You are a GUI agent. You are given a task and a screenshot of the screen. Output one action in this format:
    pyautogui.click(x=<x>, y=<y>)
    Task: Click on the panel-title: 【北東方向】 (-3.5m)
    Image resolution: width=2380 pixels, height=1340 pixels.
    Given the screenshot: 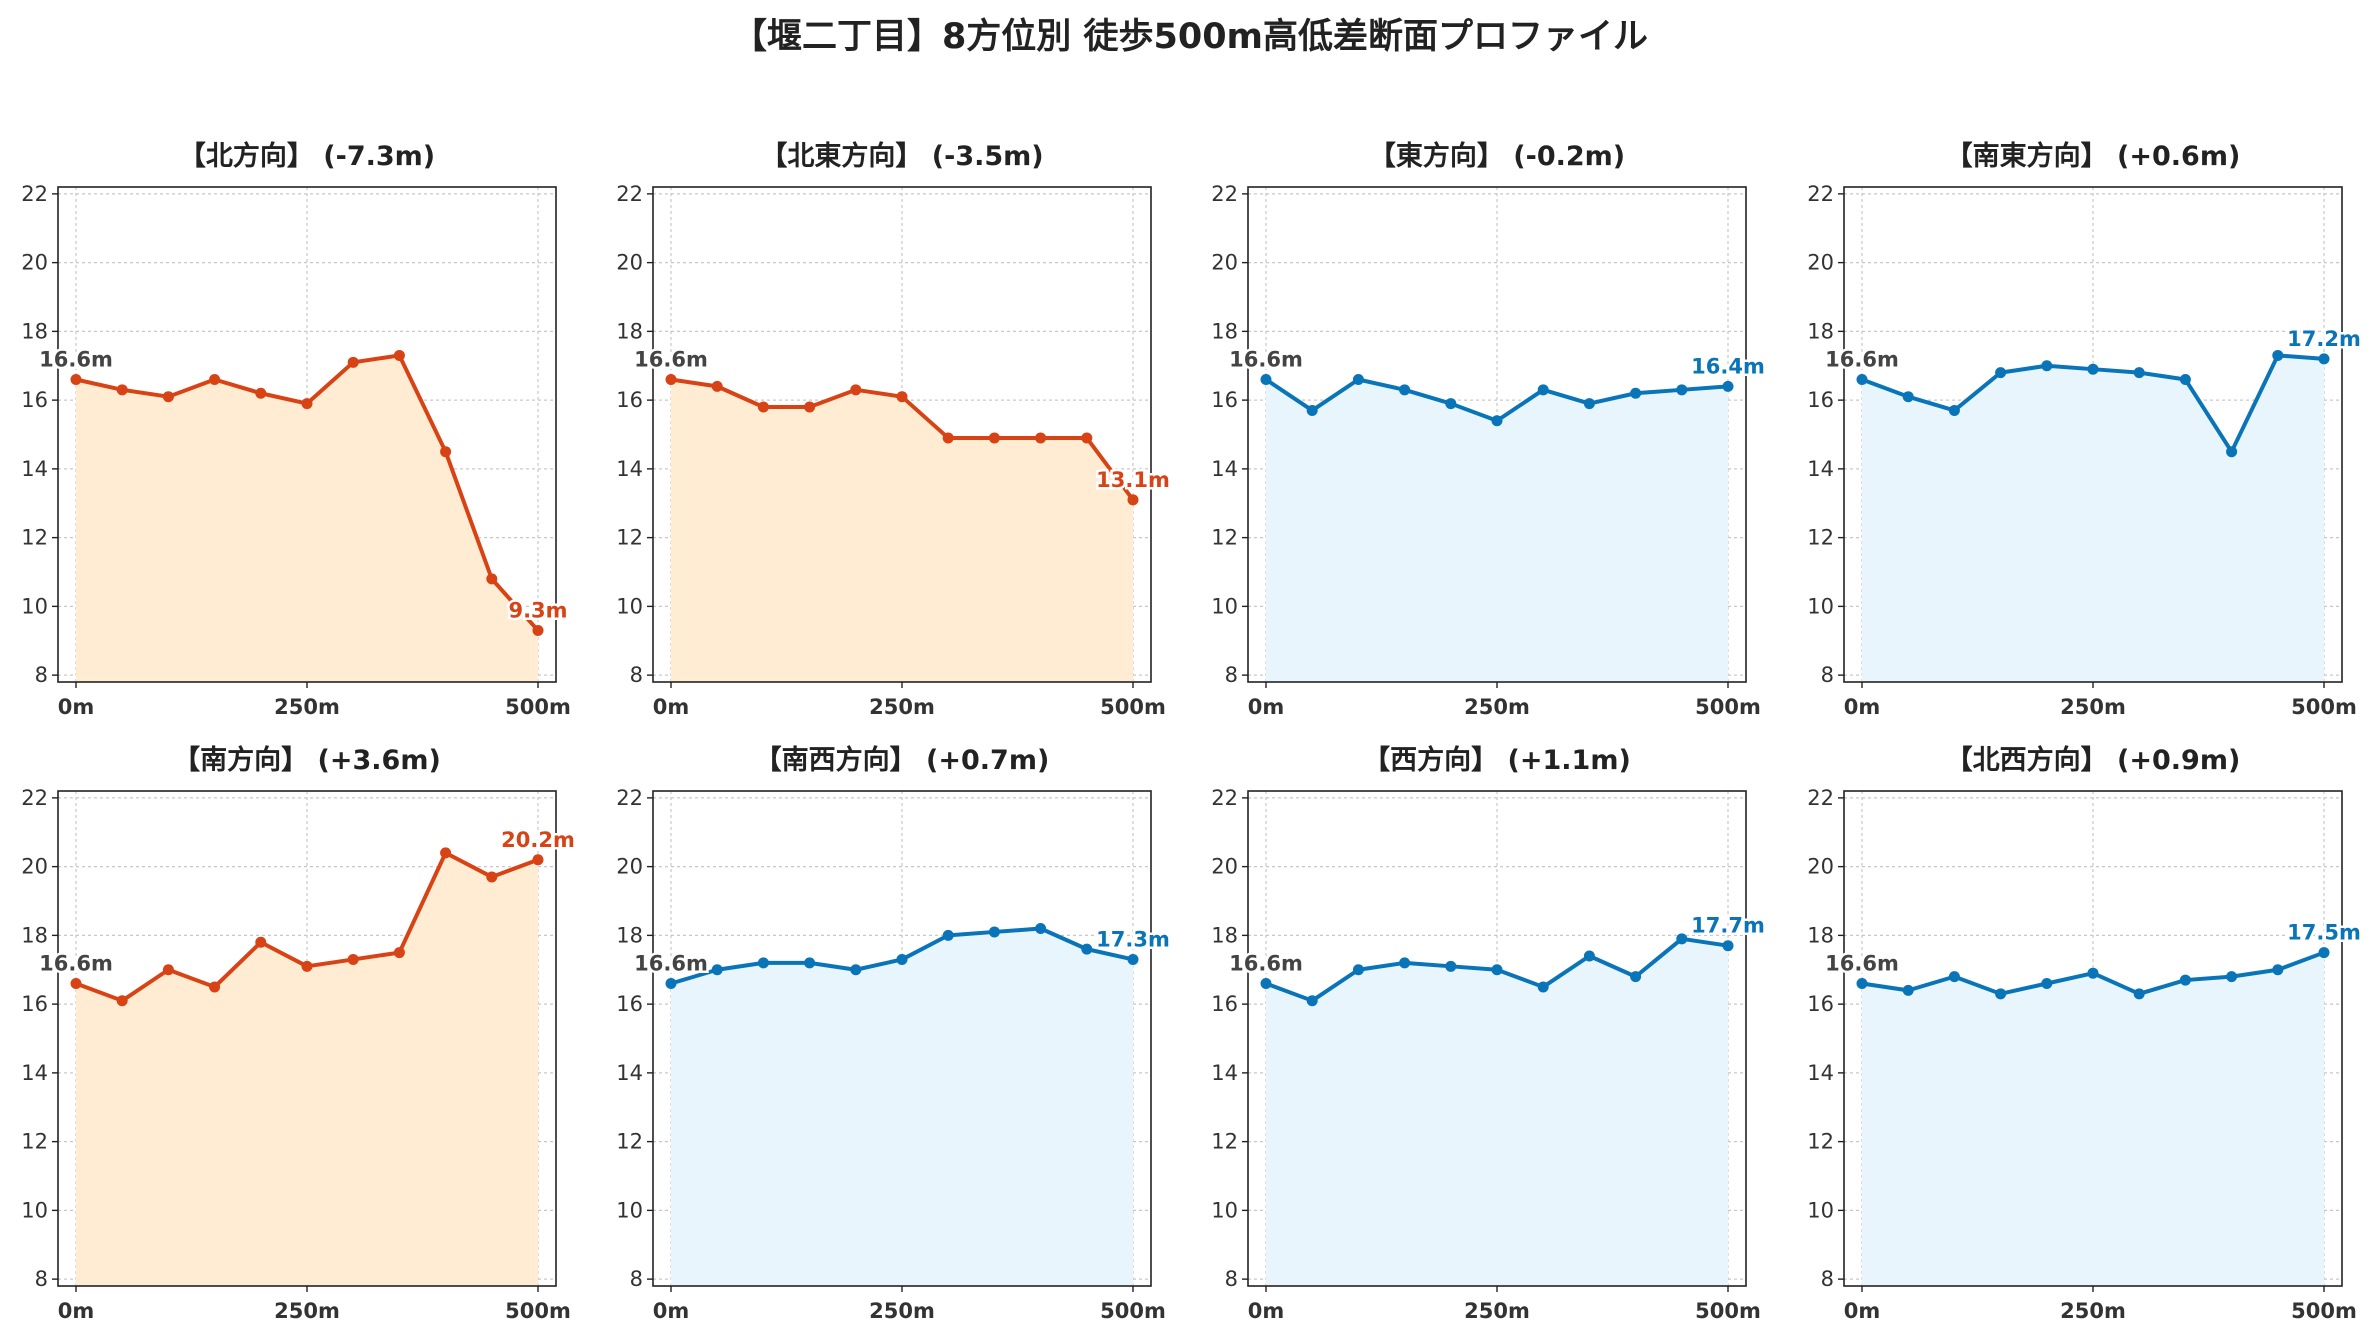 What is the action you would take?
    pyautogui.click(x=901, y=156)
    